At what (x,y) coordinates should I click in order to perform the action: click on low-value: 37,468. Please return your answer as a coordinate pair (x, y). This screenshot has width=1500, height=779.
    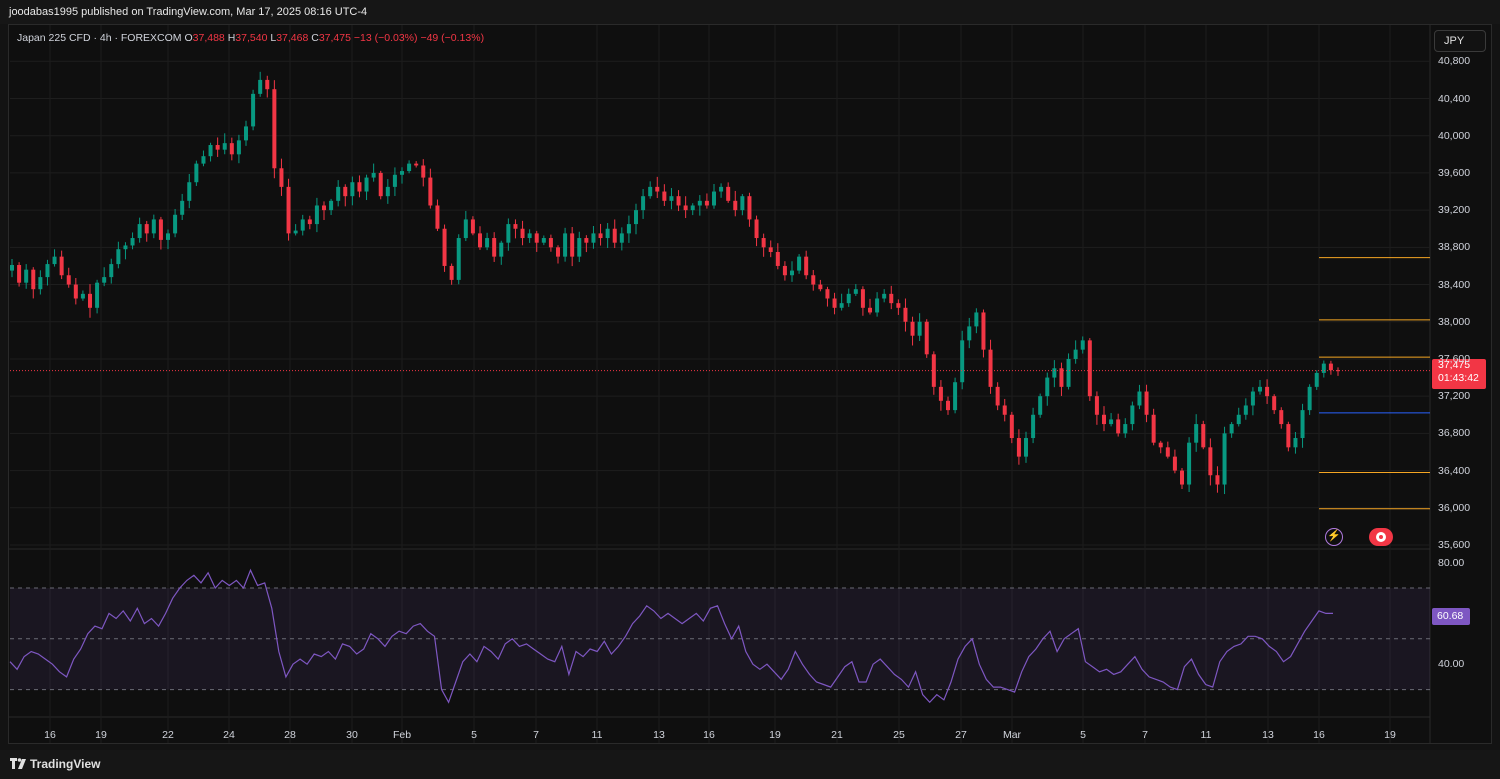
    Looking at the image, I should click on (292, 38).